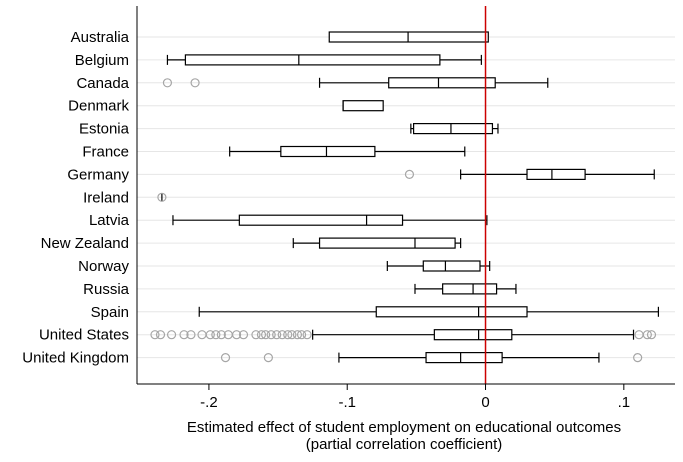  I want to click on box-belgium, so click(324, 60).